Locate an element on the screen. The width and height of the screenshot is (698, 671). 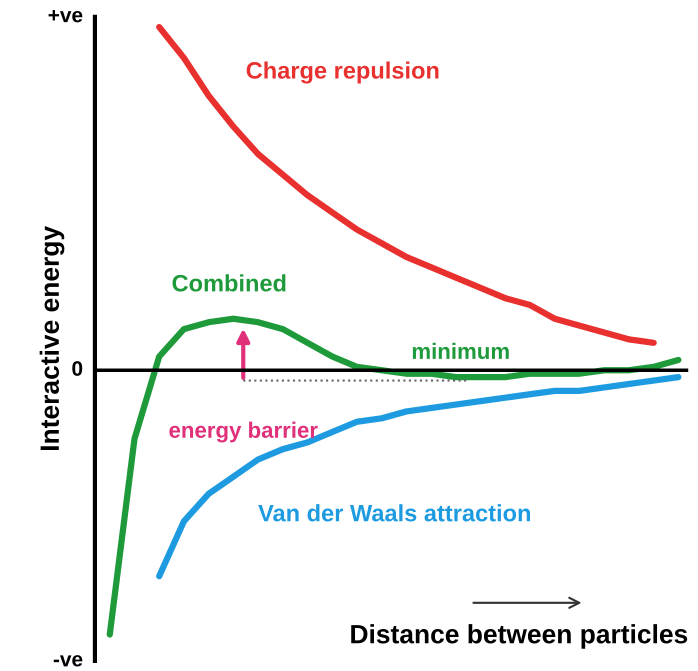
series-label: Van der Waals attraction is located at coordinates (394, 513).